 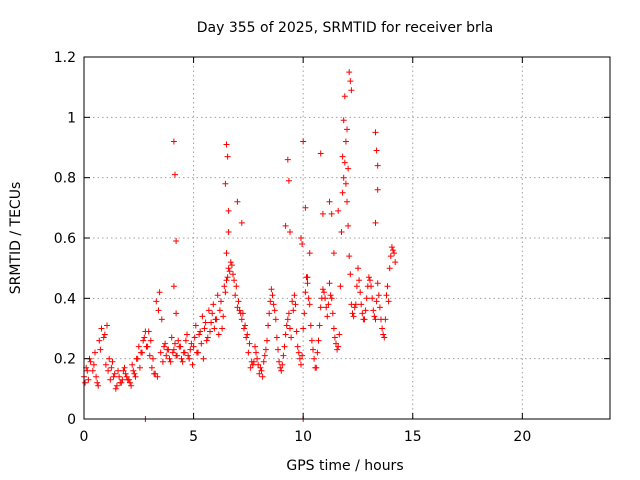 I want to click on y-axis-label: SRMTID / TECUs, so click(x=16, y=238).